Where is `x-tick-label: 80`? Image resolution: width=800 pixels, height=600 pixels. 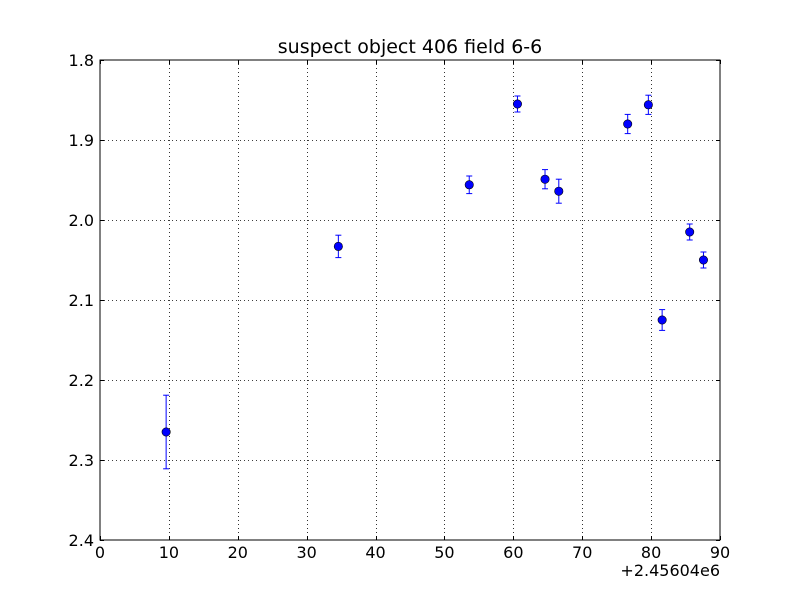
x-tick-label: 80 is located at coordinates (651, 552).